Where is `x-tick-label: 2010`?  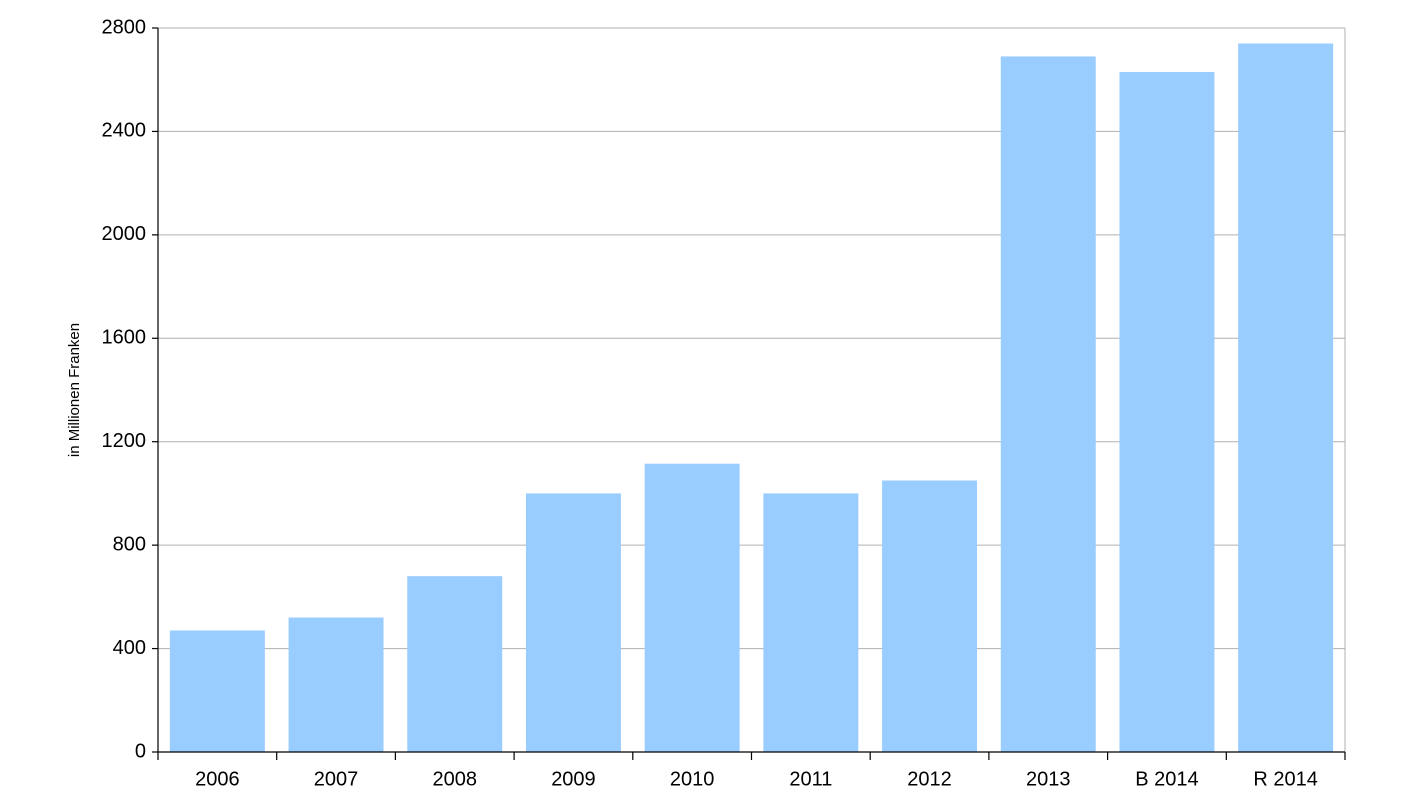
x-tick-label: 2010 is located at coordinates (692, 779).